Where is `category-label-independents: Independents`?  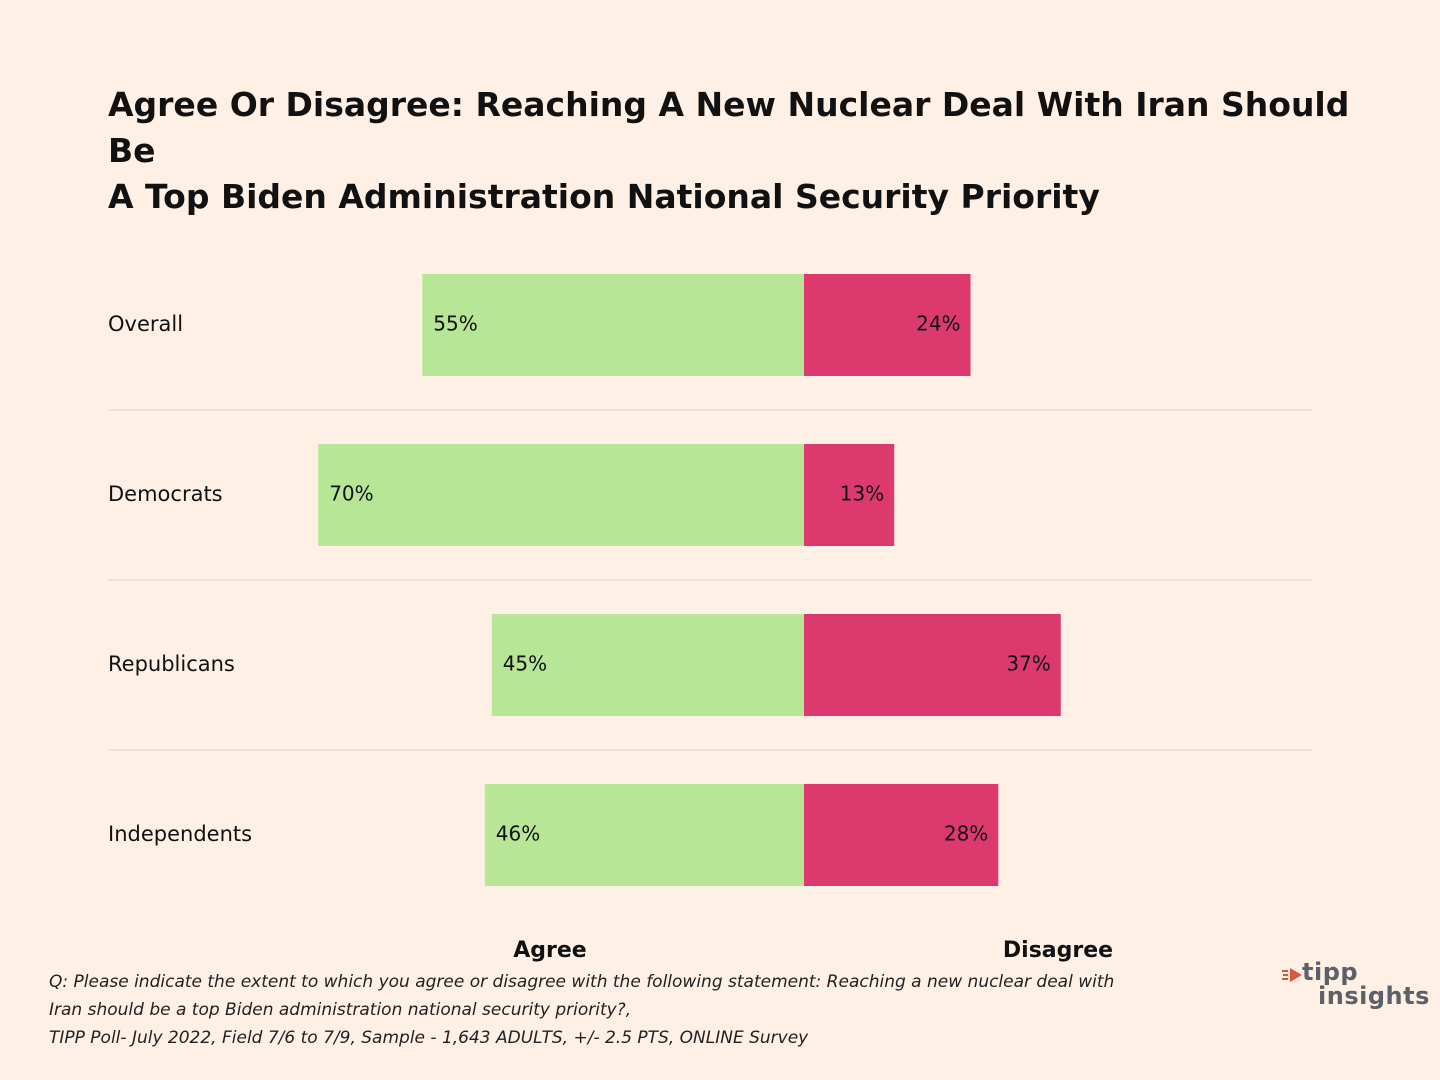 category-label-independents: Independents is located at coordinates (180, 834).